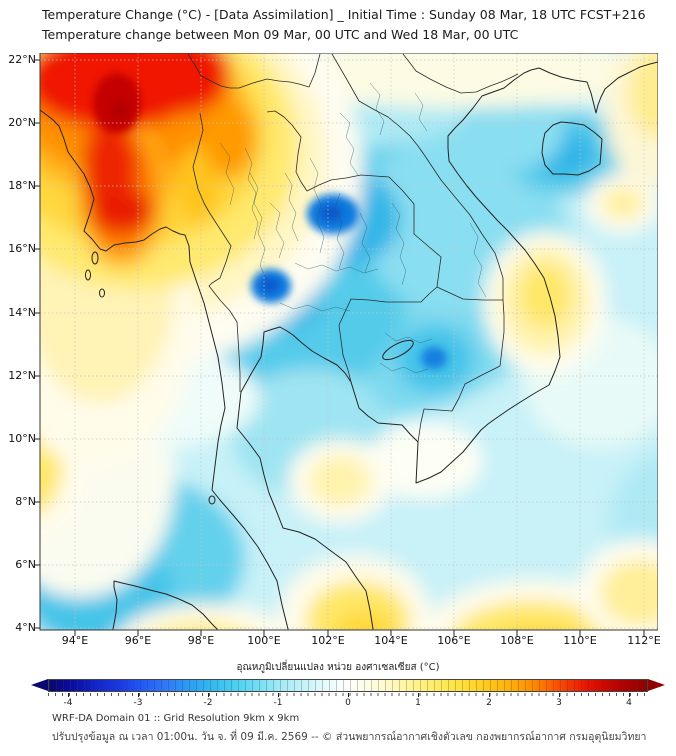 The image size is (676, 756). Describe the element at coordinates (517, 640) in the screenshot. I see `lon-label-108e: 108°E` at that location.